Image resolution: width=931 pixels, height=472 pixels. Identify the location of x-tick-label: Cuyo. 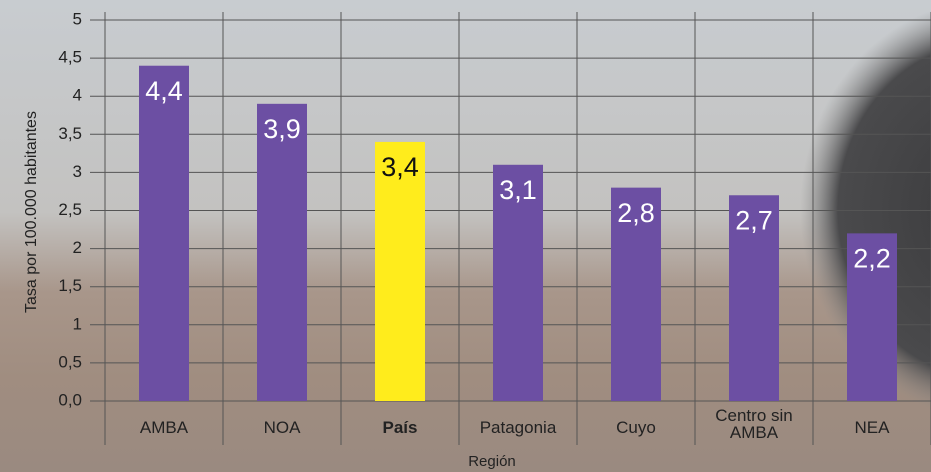
(636, 427).